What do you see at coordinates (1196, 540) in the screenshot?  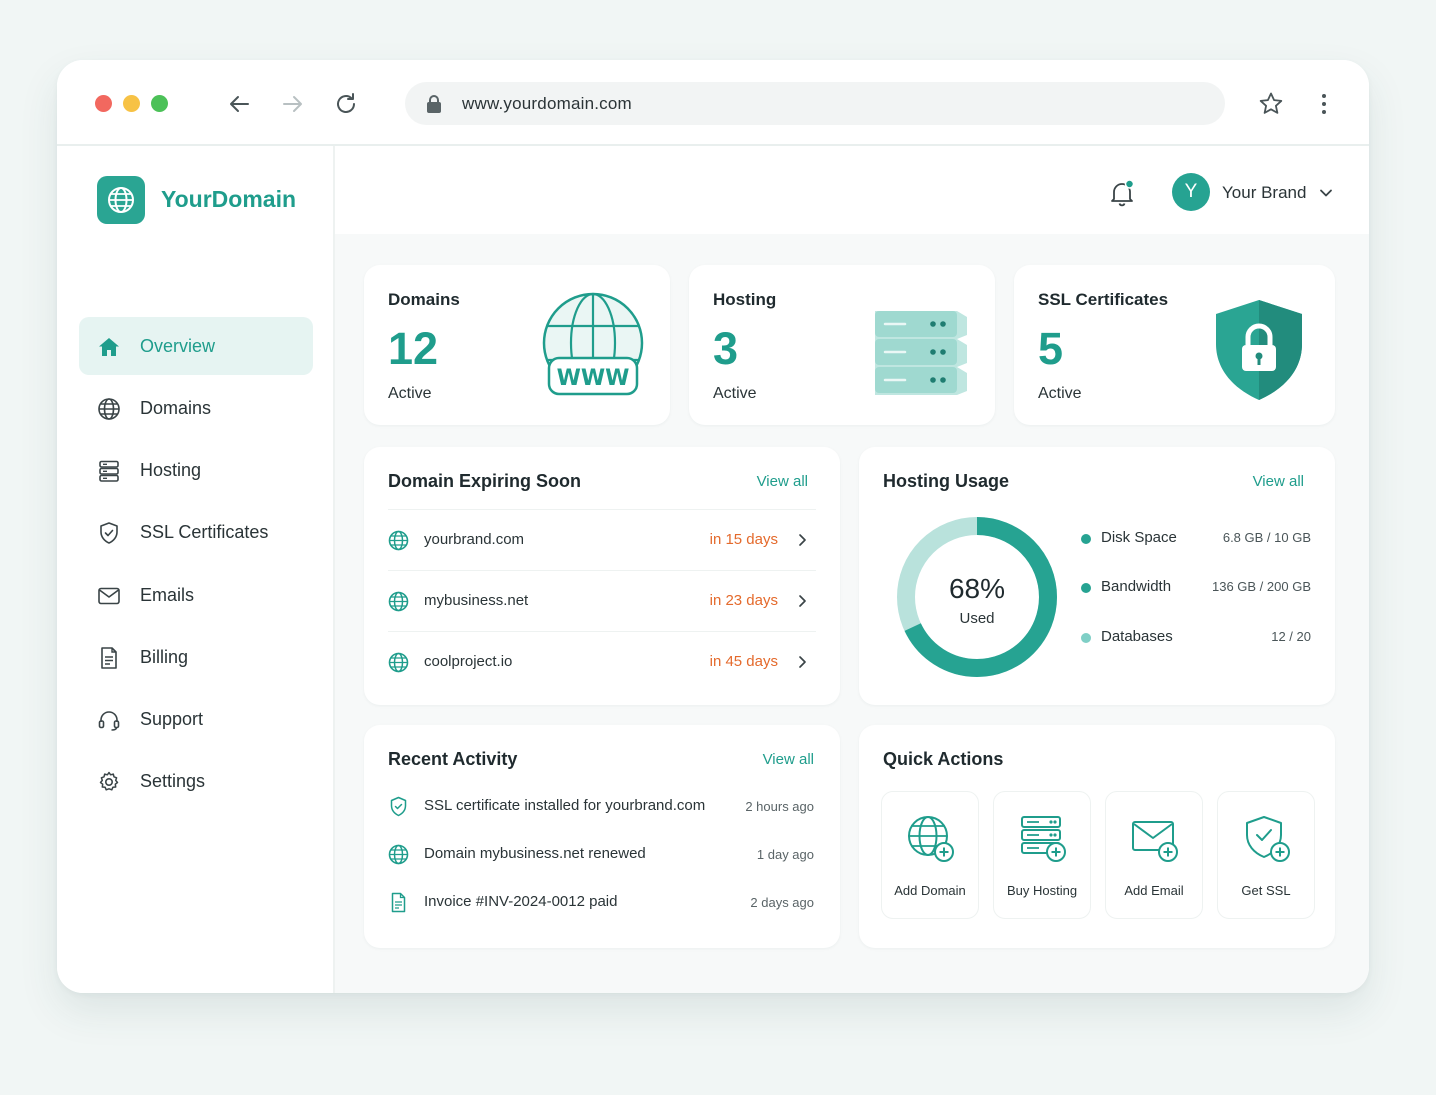 I see `legend-item-disk-space: Disk Space 6.8 GB / 10 GB` at bounding box center [1196, 540].